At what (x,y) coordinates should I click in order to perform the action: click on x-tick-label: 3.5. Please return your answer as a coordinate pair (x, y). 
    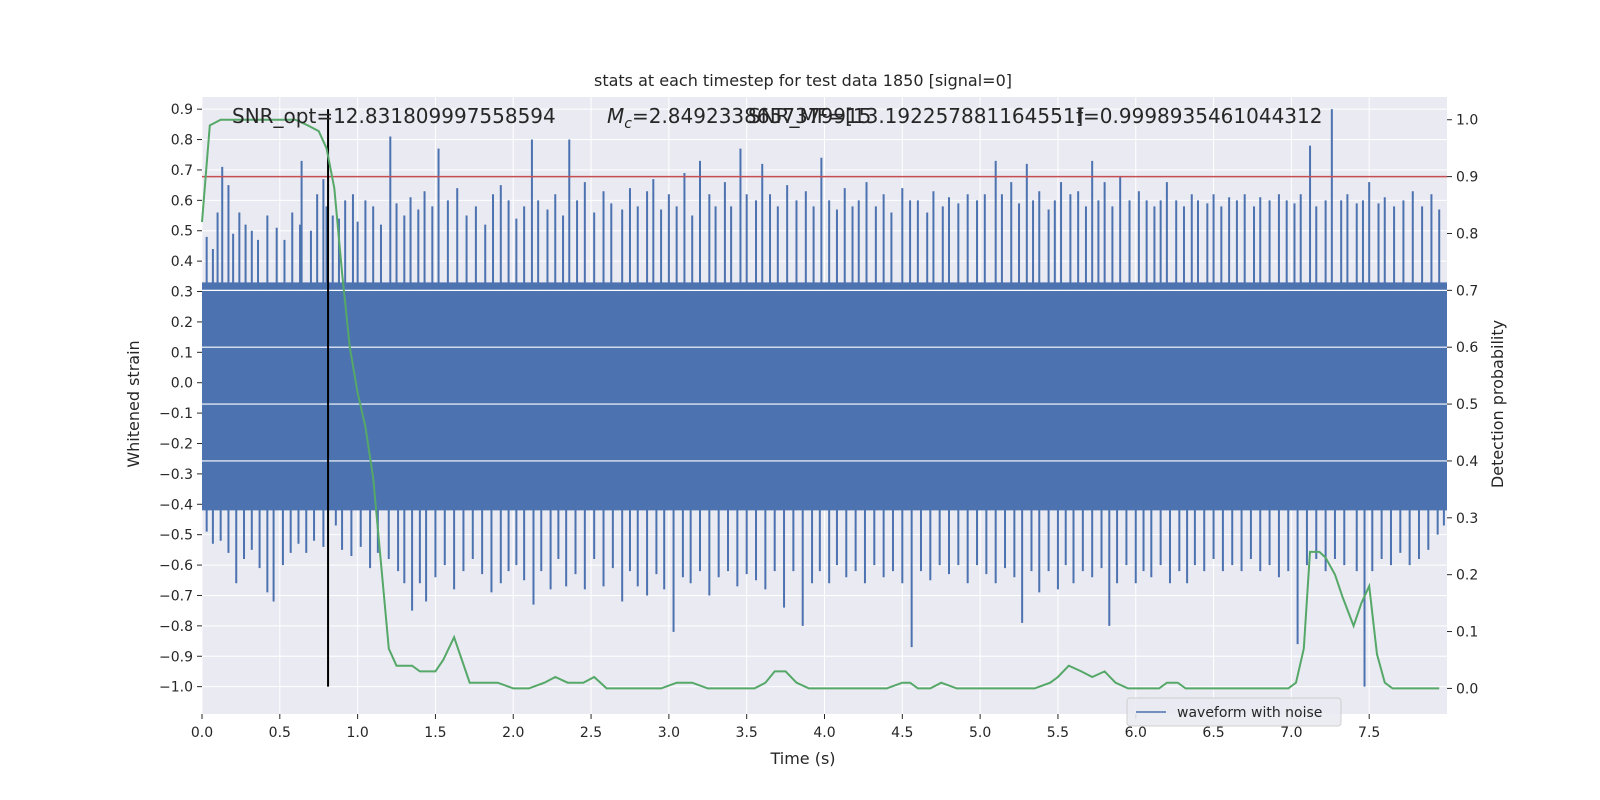
    Looking at the image, I should click on (747, 733).